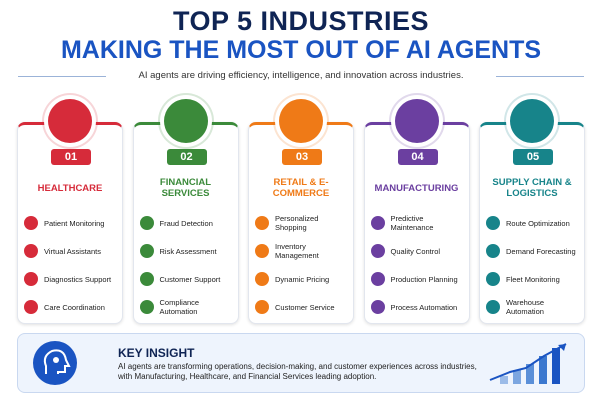 This screenshot has height=400, width=602. Describe the element at coordinates (55, 363) in the screenshot. I see `insight-icon` at that location.